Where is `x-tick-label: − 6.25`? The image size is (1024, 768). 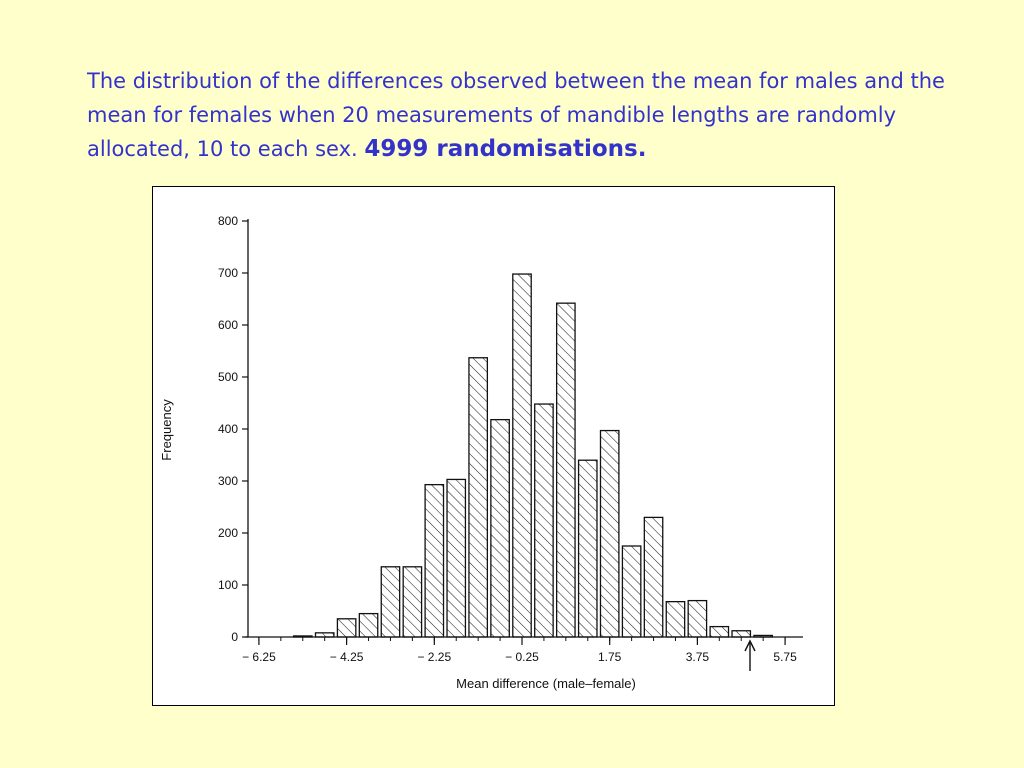 x-tick-label: − 6.25 is located at coordinates (259, 657).